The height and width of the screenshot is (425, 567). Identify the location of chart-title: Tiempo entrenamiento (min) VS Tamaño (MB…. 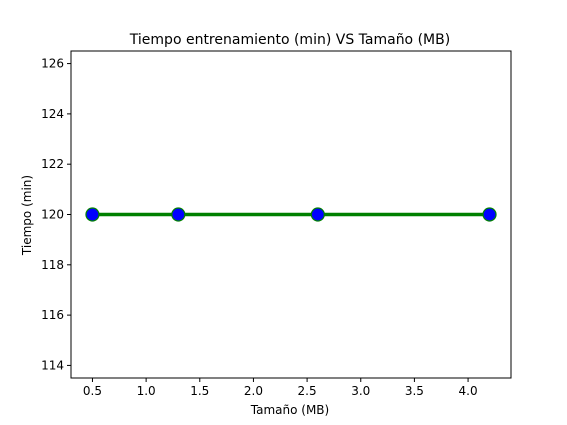
(289, 40).